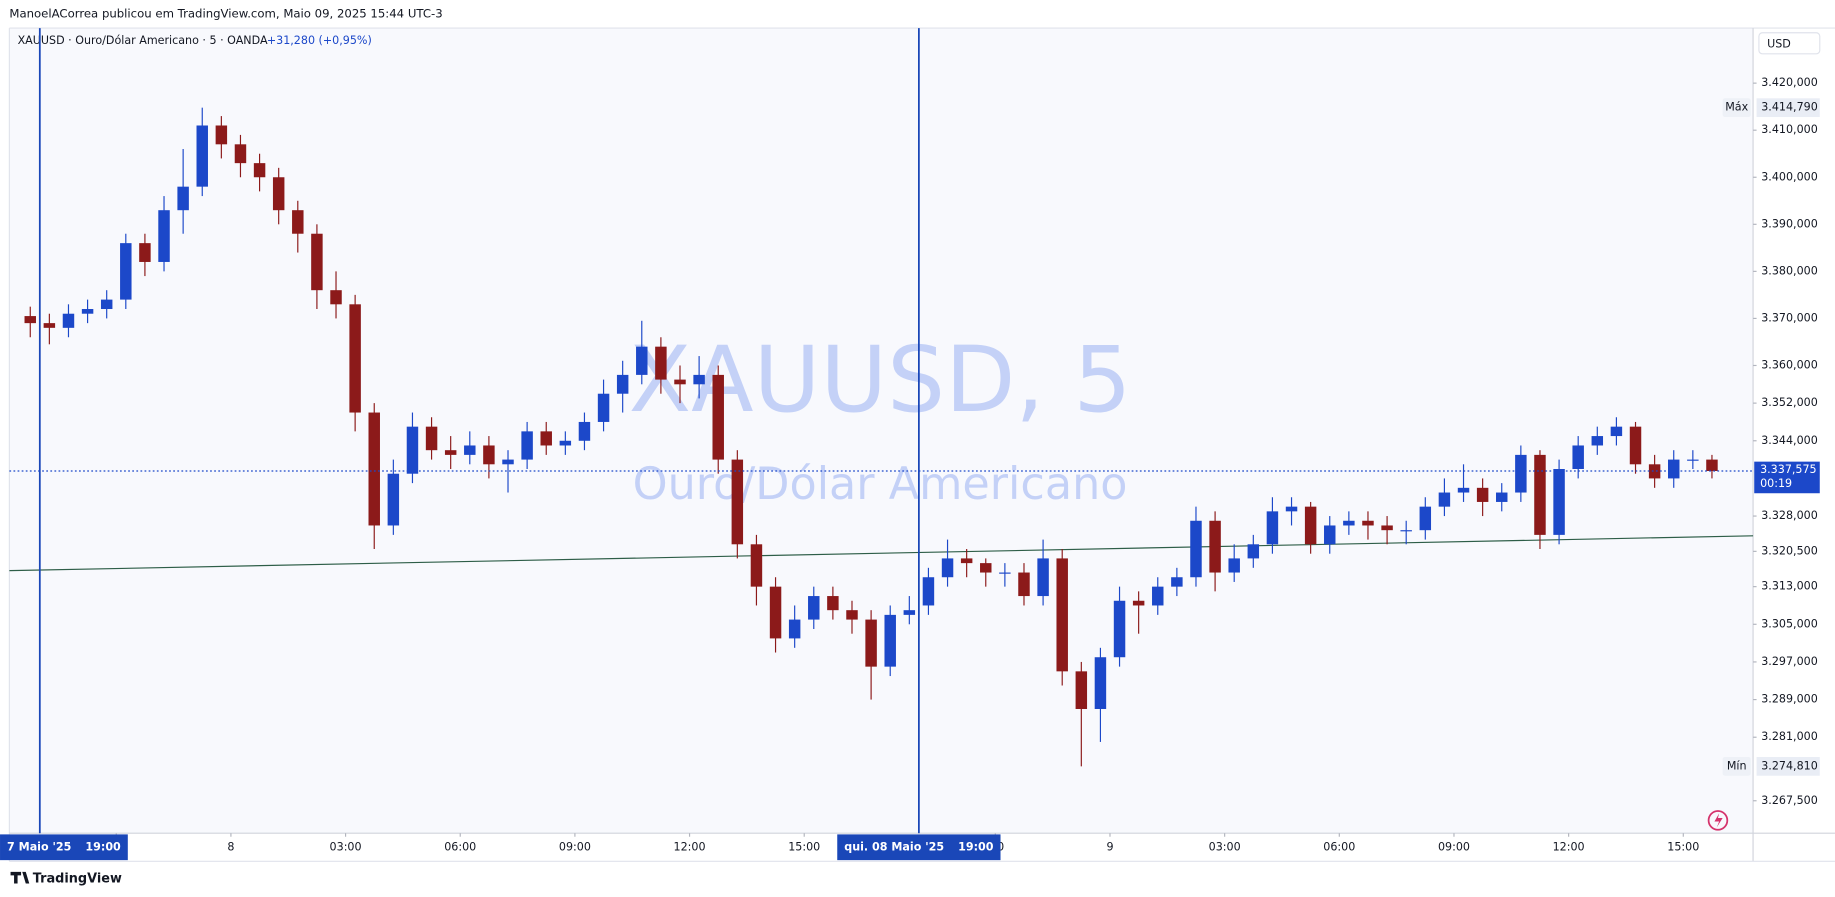  I want to click on y-tick-label: 3.297,000, so click(1789, 661).